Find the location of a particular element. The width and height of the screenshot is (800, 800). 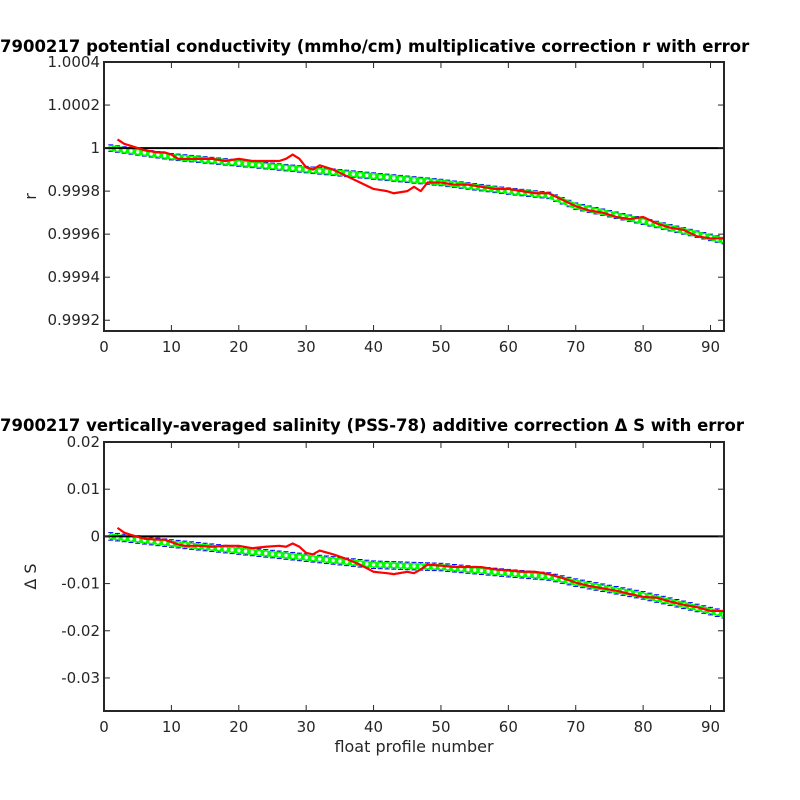

y-tick-label: 0.9998 is located at coordinates (74, 191).